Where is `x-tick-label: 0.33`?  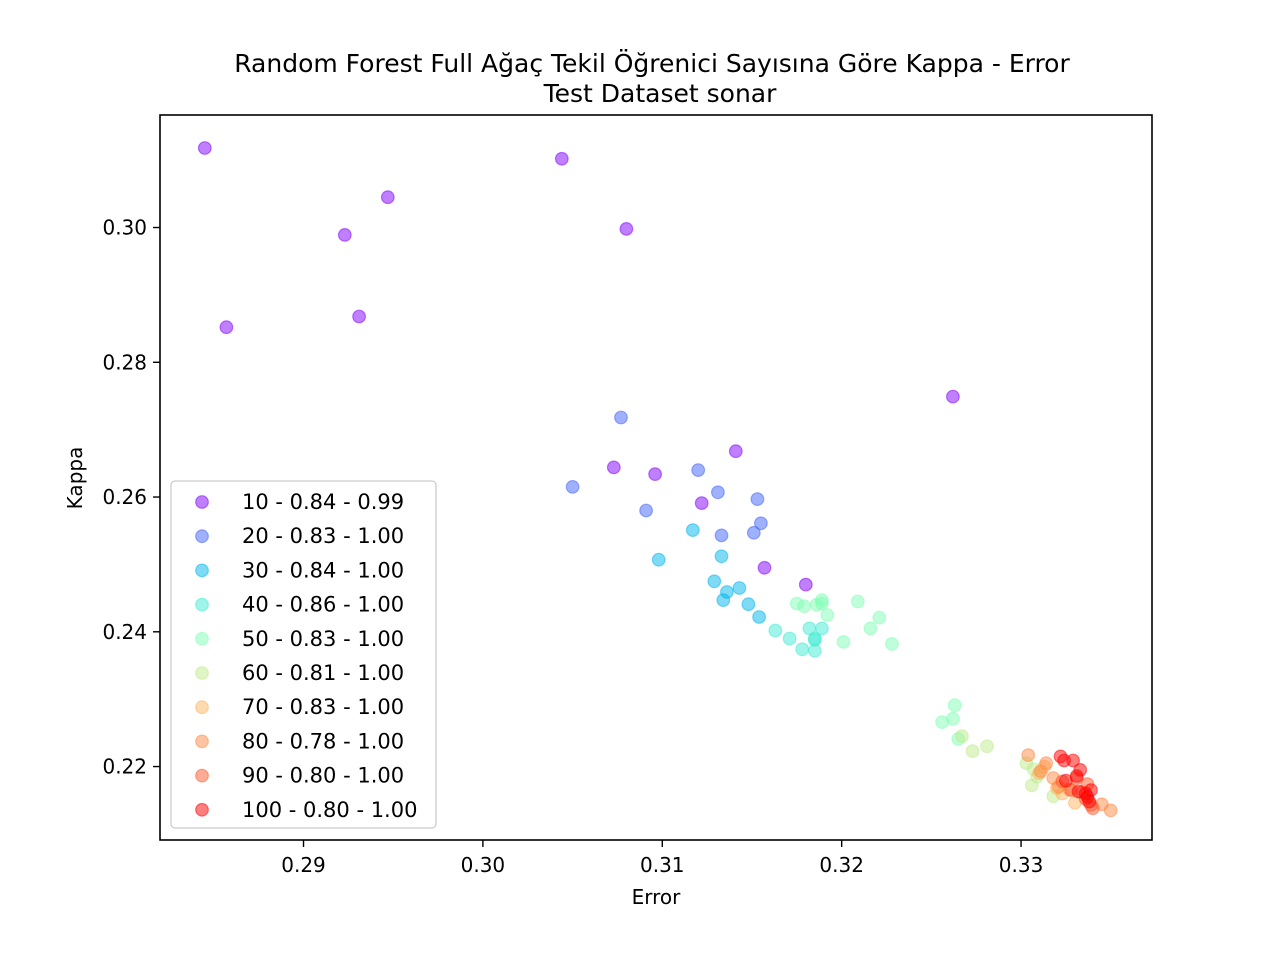 x-tick-label: 0.33 is located at coordinates (1021, 865).